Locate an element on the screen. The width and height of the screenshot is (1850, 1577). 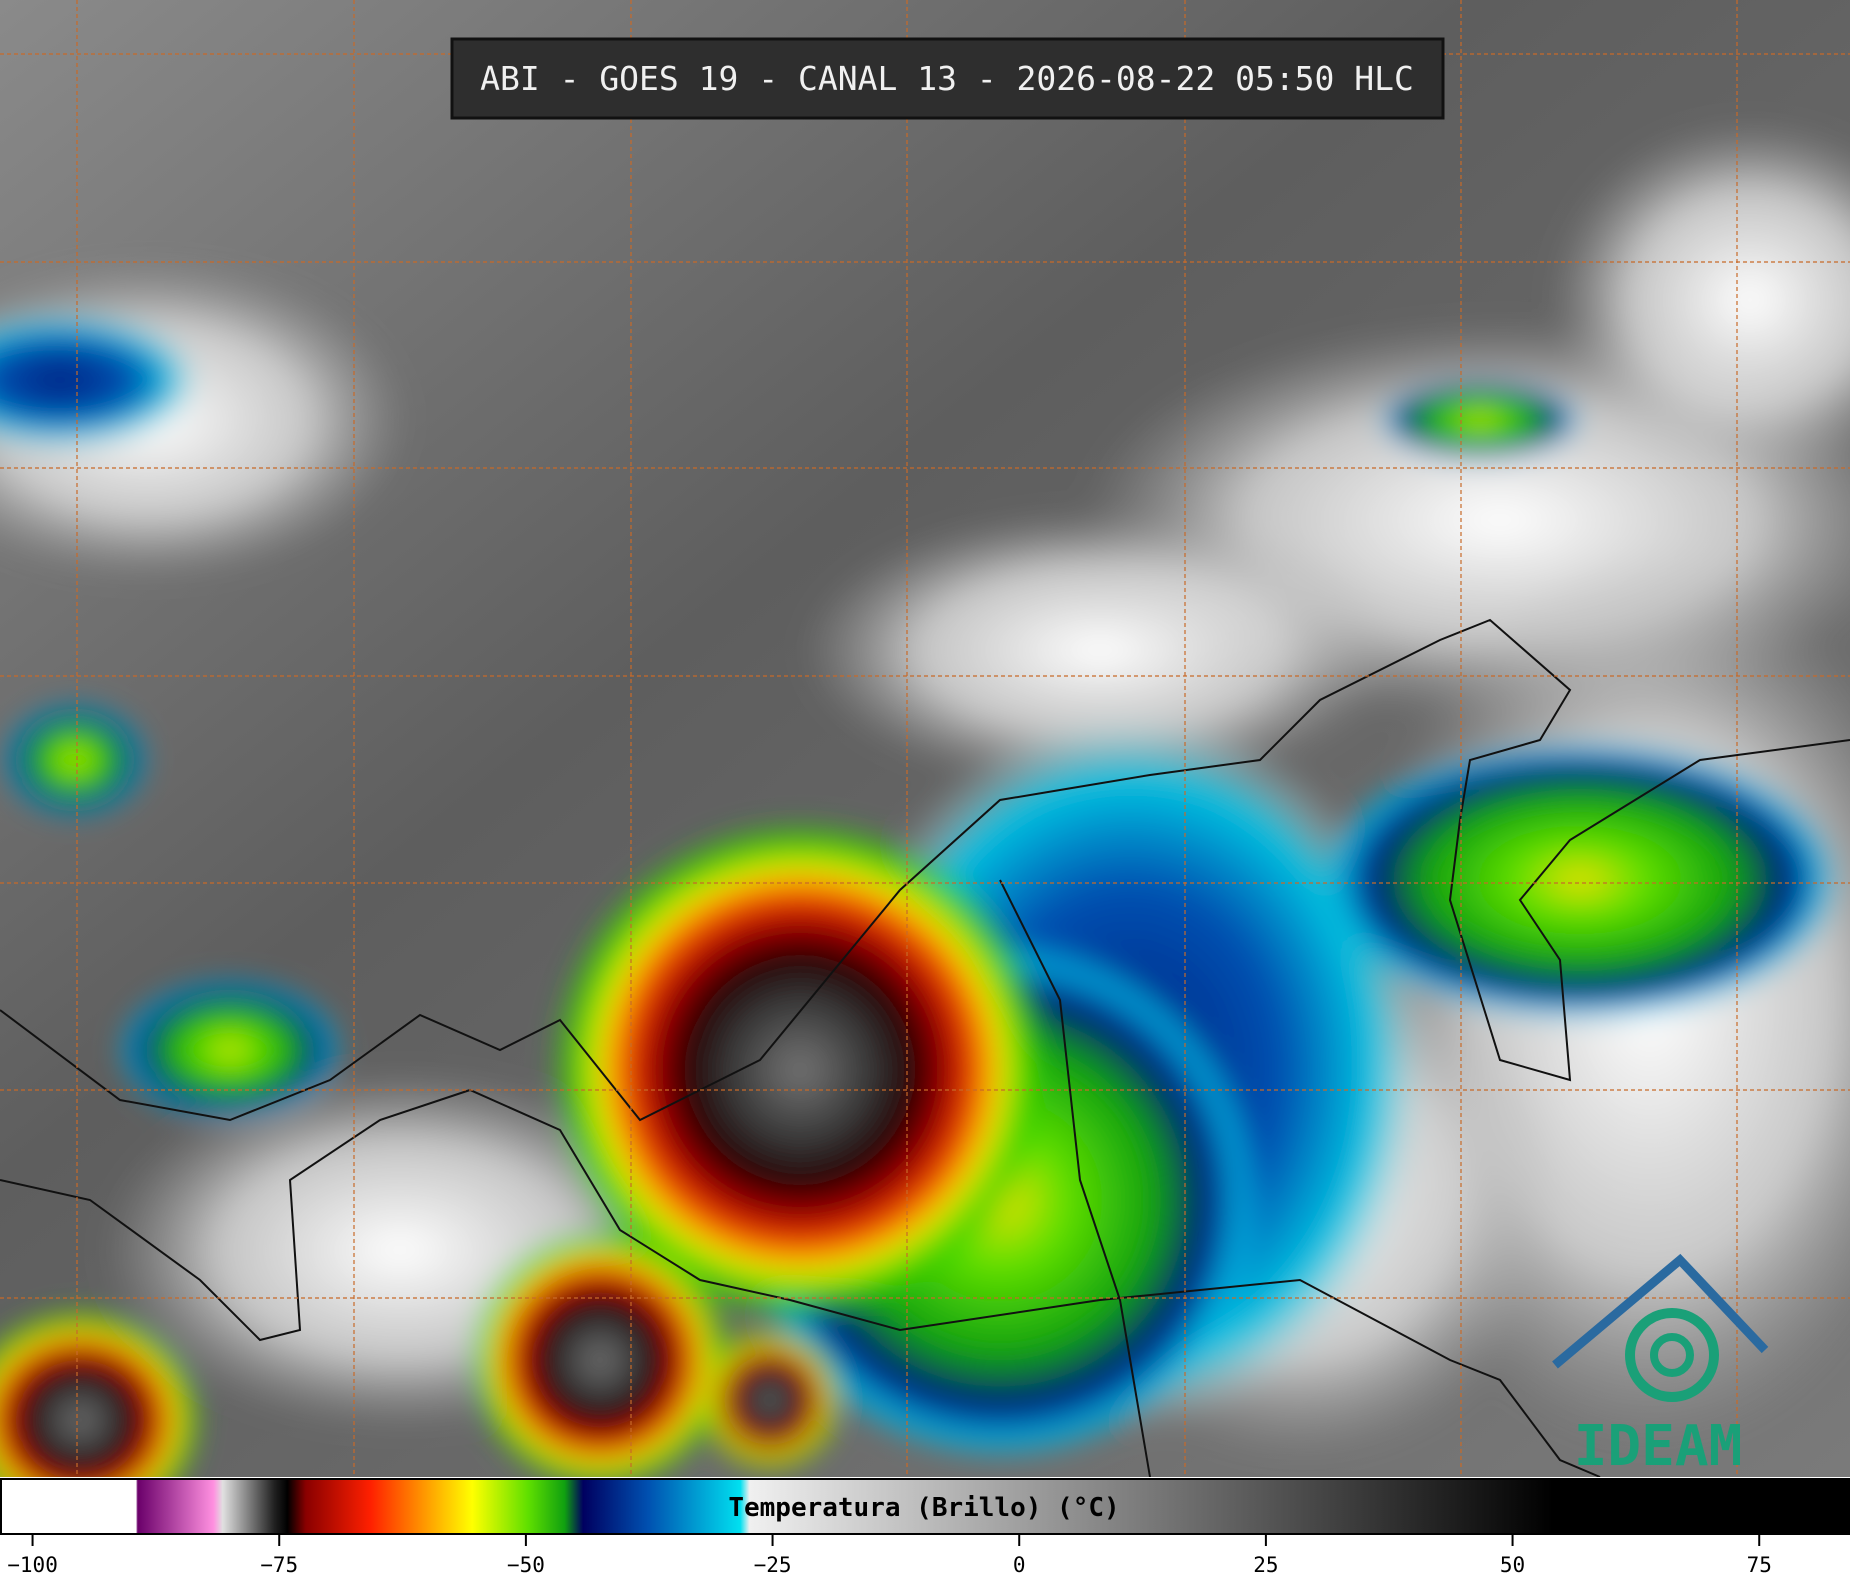
logo-text: IDEAM is located at coordinates (1658, 1446).